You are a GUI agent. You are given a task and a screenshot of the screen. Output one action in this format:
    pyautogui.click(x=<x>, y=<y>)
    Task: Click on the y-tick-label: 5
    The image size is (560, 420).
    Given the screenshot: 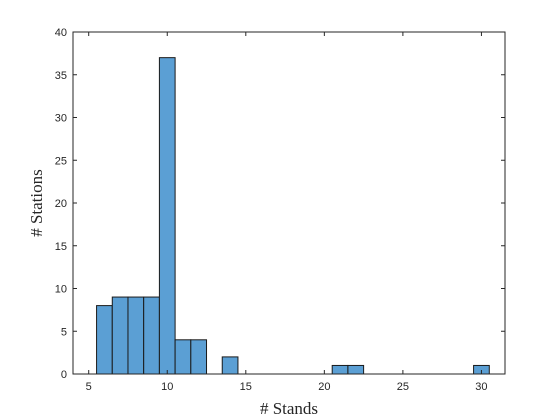 What is the action you would take?
    pyautogui.click(x=64, y=332)
    